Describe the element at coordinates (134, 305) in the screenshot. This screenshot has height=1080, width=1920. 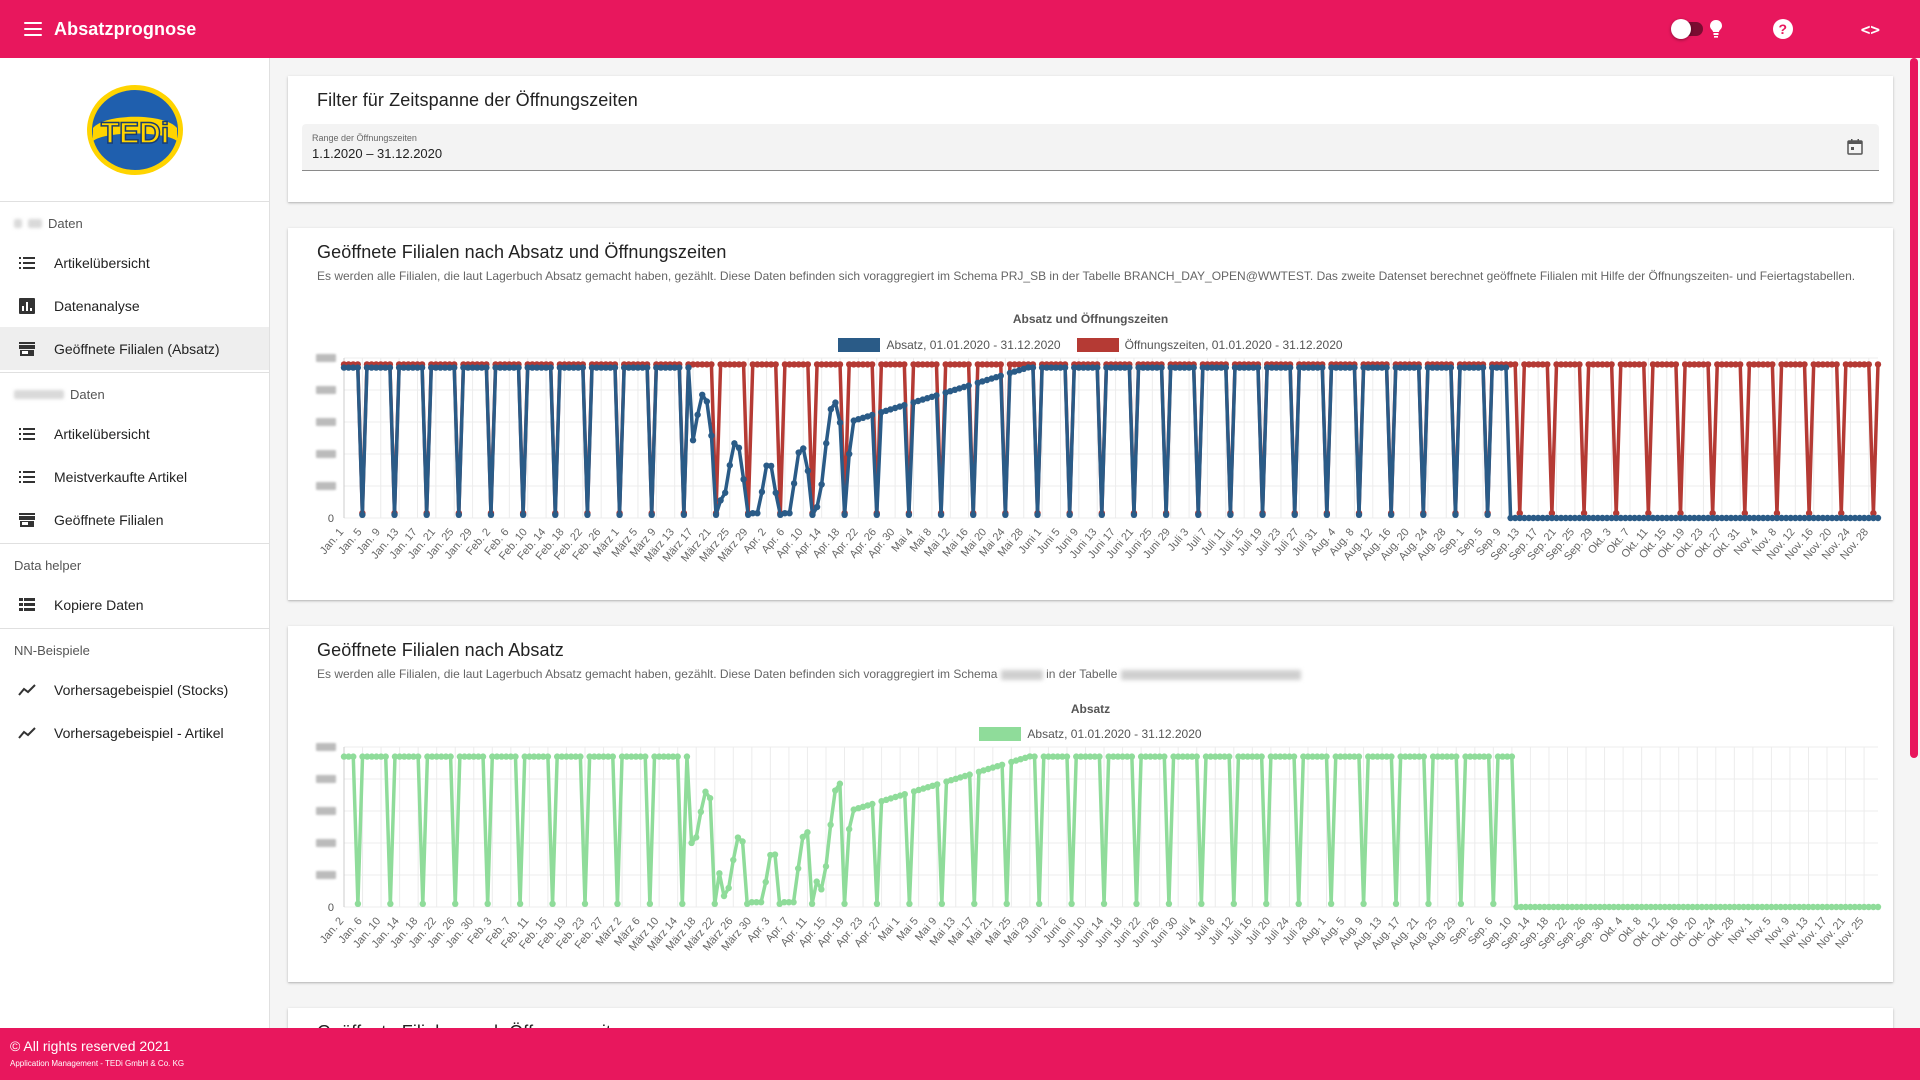
I see `sidebar-item-datenanalyse: Datenanalyse` at that location.